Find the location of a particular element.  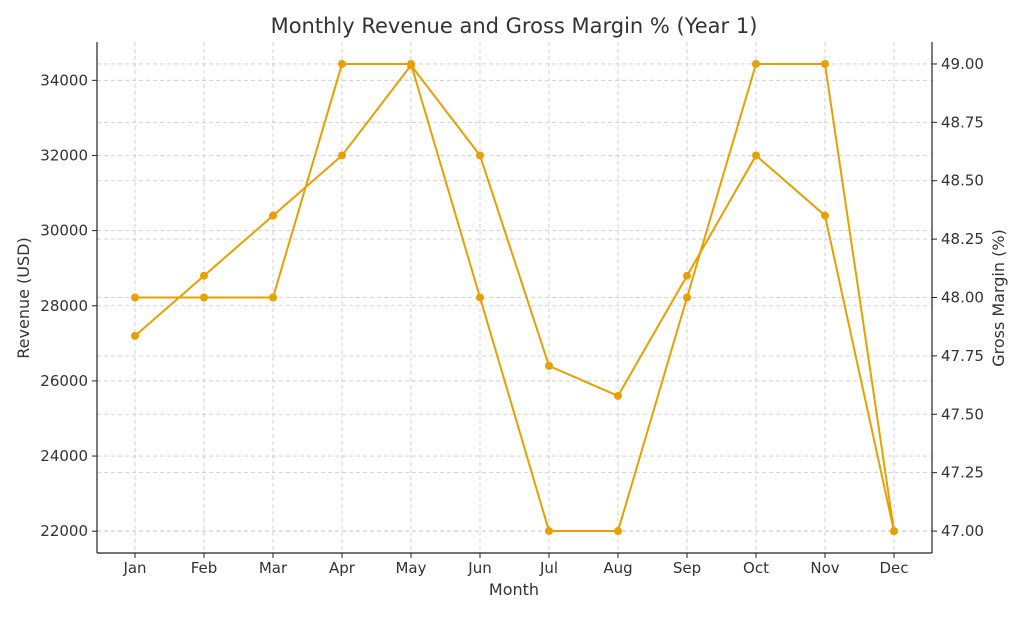

x-tick-label: Jul is located at coordinates (548, 568).